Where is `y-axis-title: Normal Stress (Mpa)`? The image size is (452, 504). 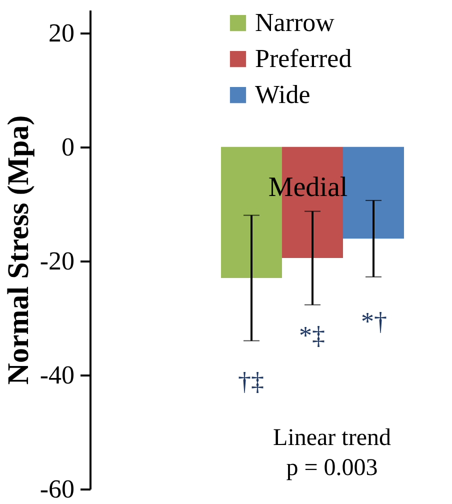
y-axis-title: Normal Stress (Mpa) is located at coordinates (18, 250).